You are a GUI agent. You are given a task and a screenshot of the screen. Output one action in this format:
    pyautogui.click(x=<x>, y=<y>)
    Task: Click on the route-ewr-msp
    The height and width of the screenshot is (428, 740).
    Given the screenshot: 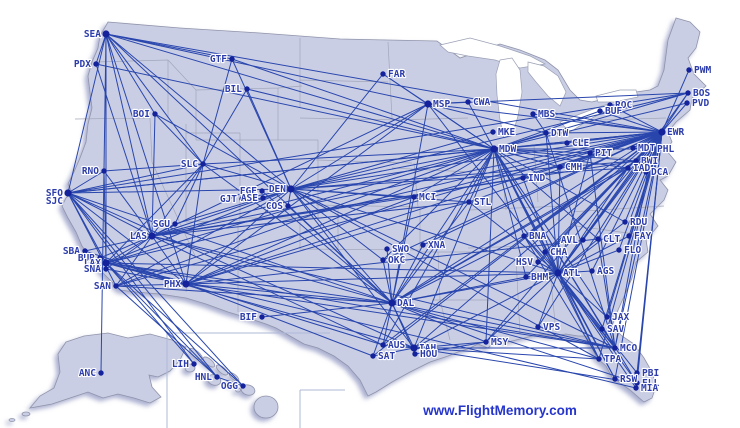 What is the action you would take?
    pyautogui.click(x=545, y=118)
    